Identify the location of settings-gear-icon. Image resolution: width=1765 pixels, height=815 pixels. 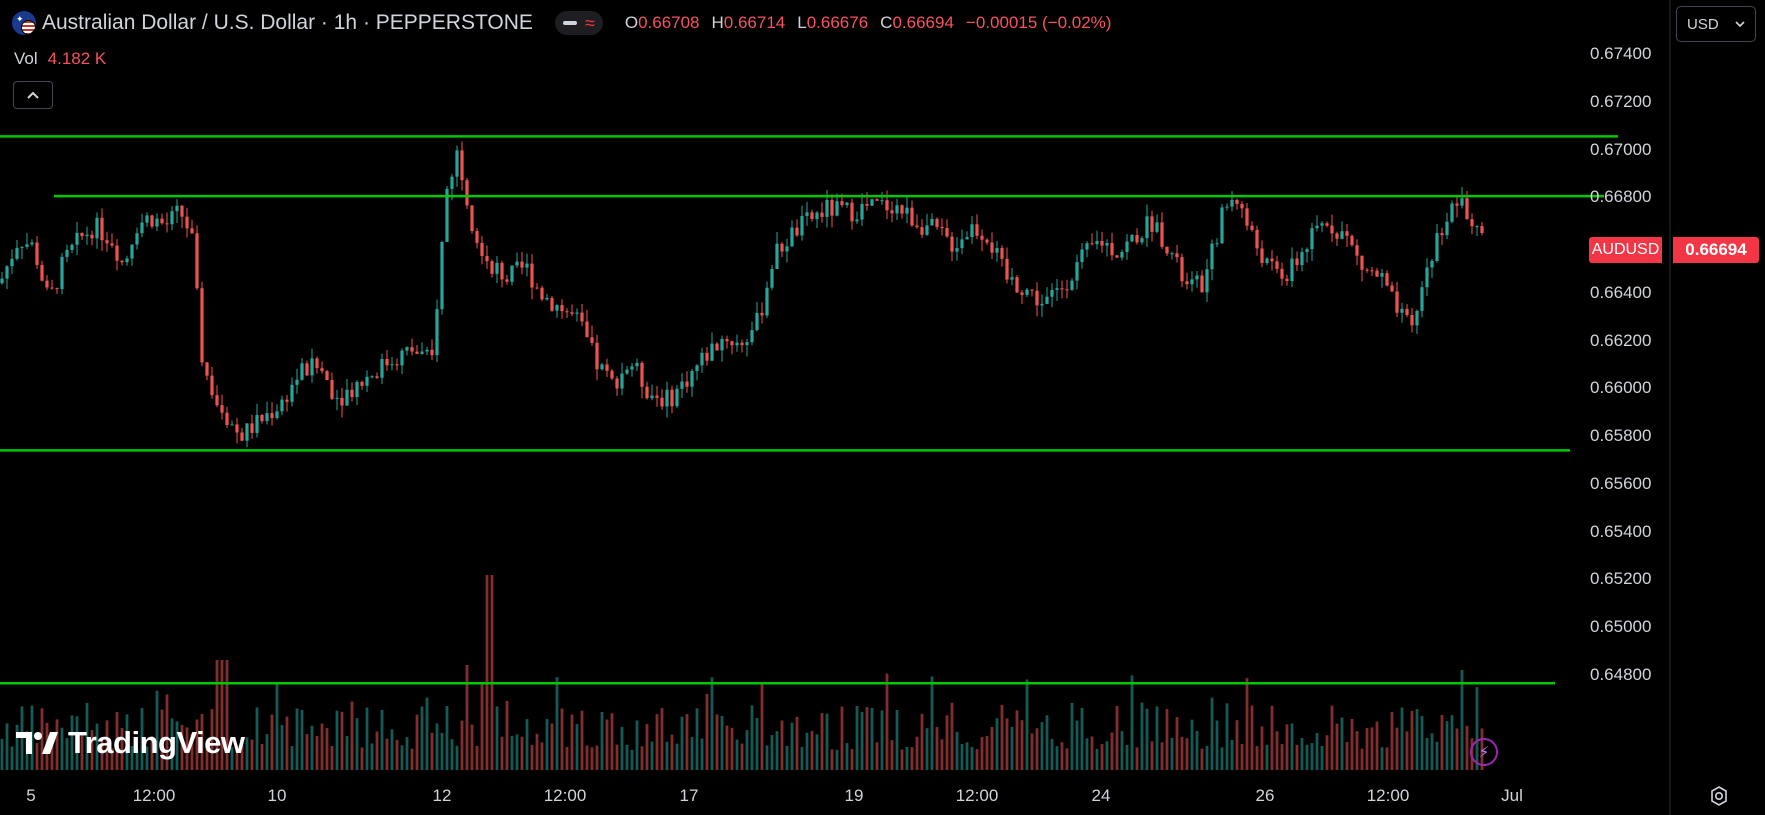
(1719, 796).